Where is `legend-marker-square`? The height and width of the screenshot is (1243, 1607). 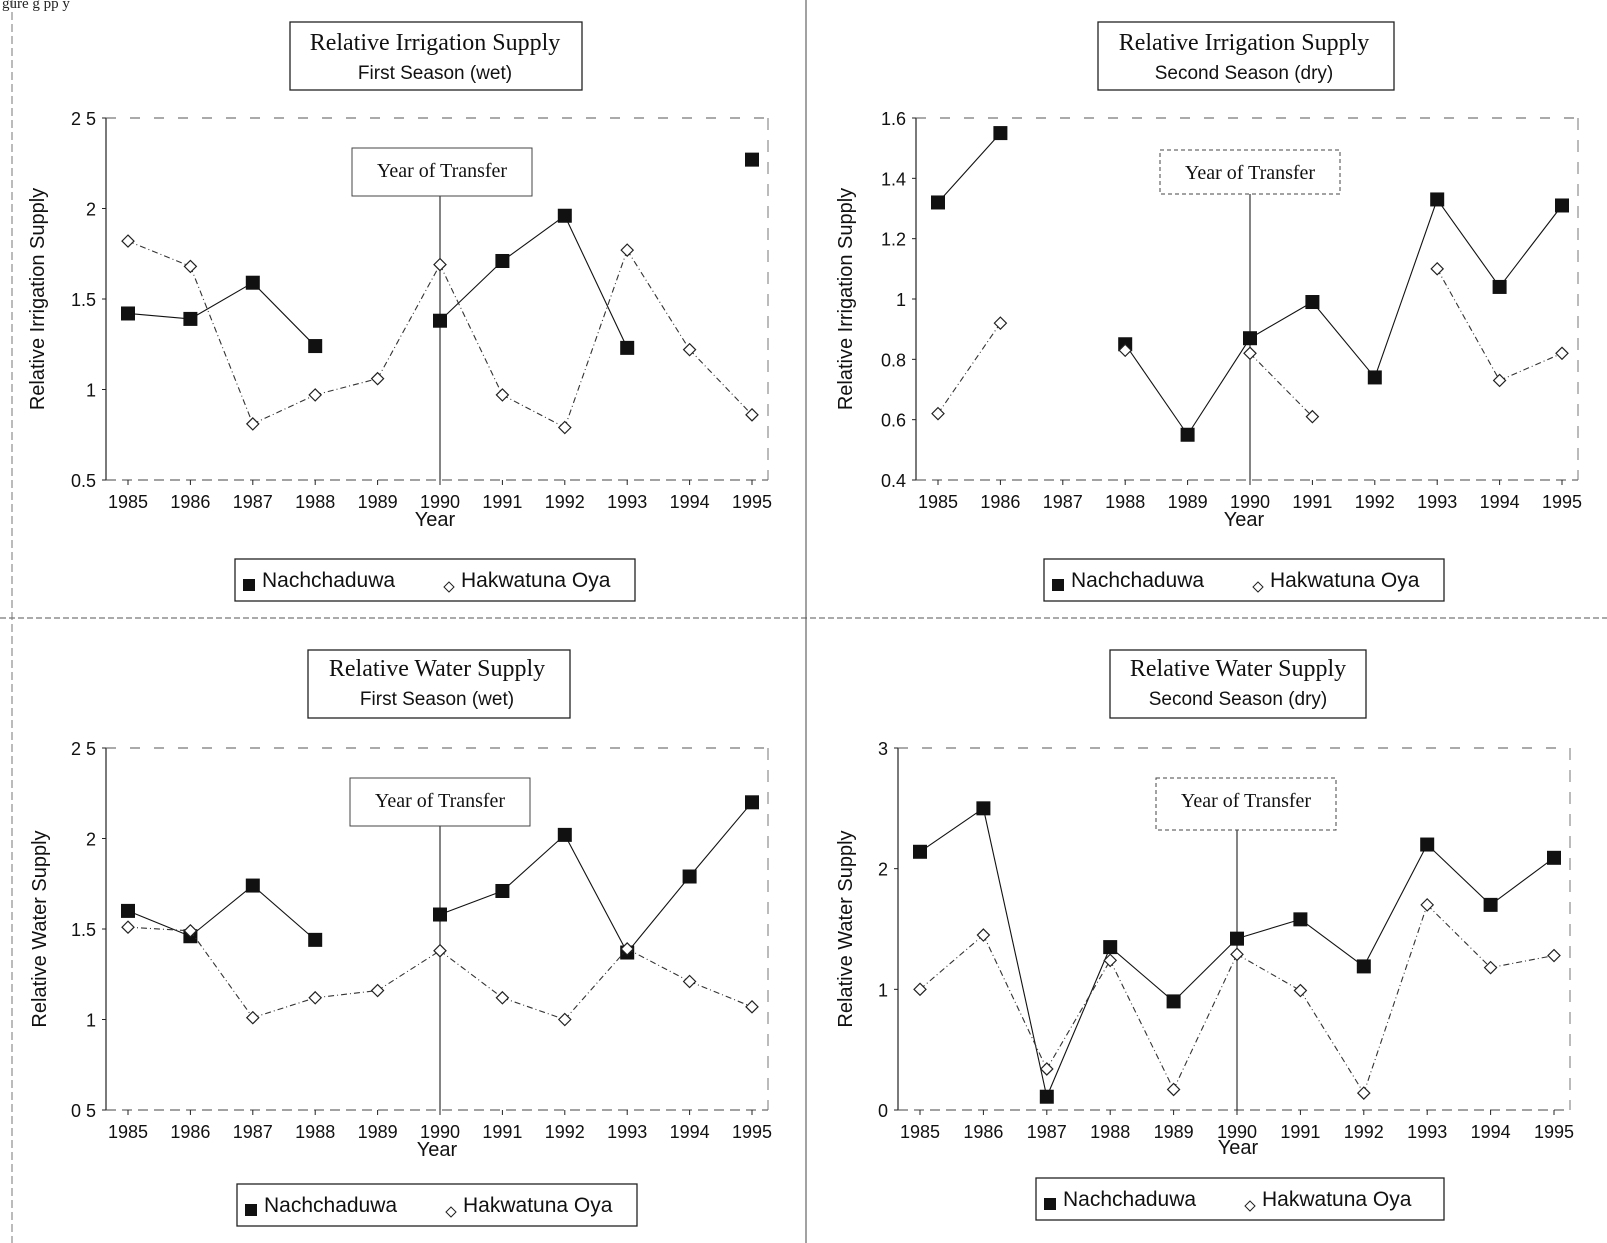 legend-marker-square is located at coordinates (249, 585).